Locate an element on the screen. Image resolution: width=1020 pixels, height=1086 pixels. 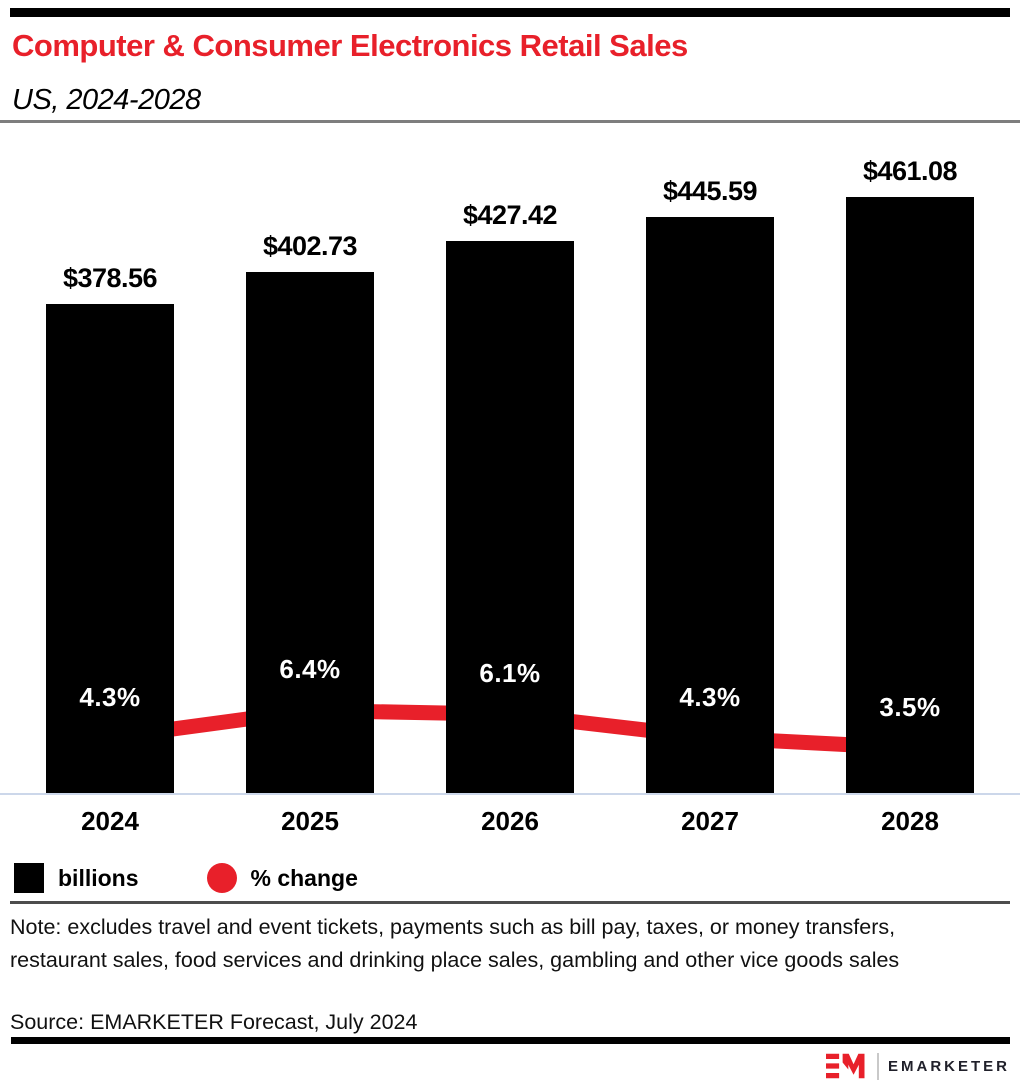
legend-pct-change-swatch-icon is located at coordinates (221, 878).